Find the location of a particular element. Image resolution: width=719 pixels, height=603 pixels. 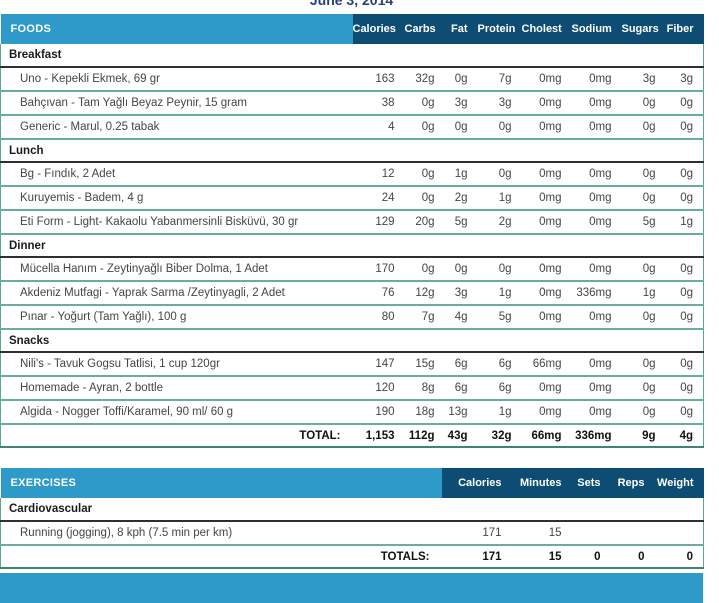

food-carbs: 12g is located at coordinates (424, 293).